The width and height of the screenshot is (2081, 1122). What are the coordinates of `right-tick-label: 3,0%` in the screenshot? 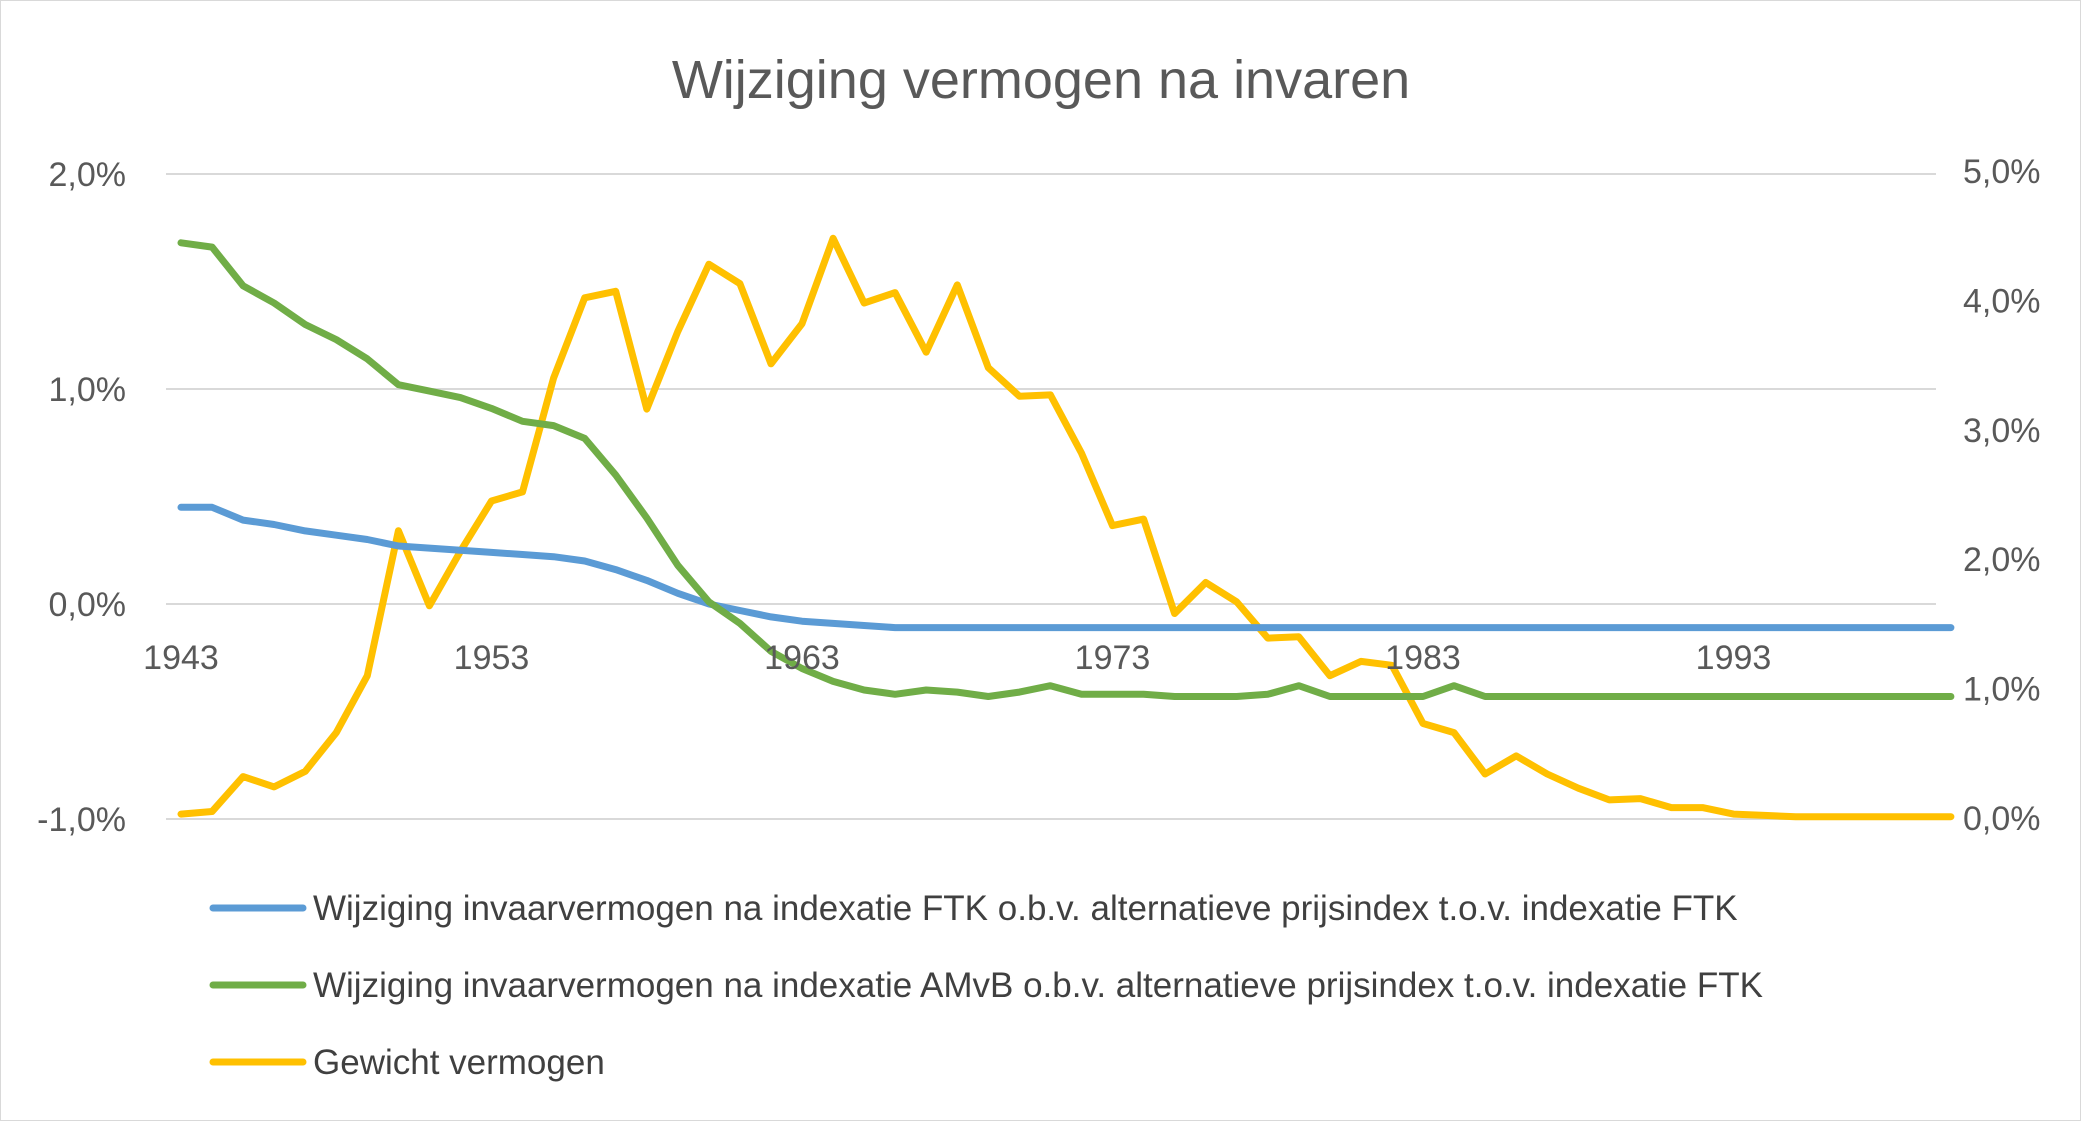 It's located at (2002, 431).